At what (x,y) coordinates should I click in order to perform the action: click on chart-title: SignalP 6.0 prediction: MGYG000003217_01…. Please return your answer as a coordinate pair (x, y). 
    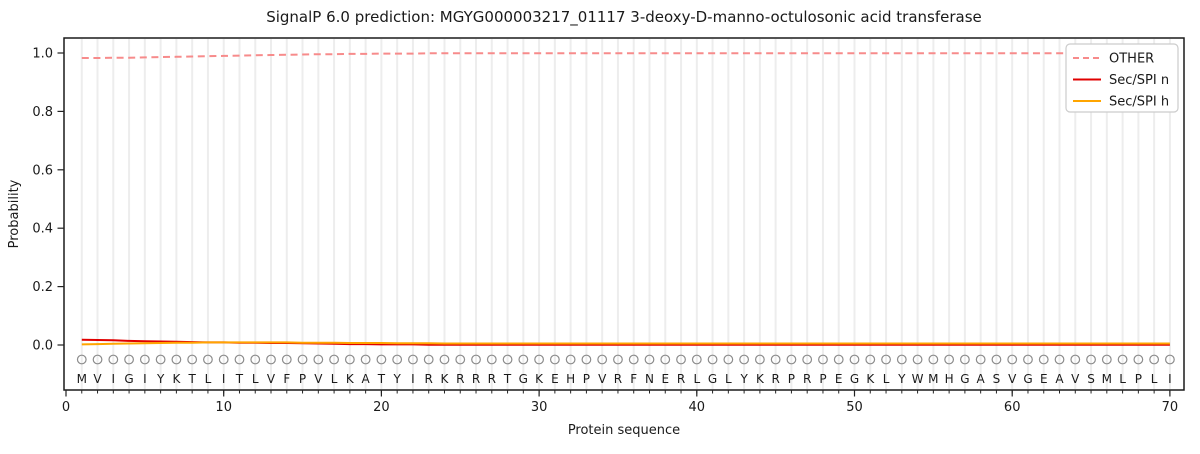
    Looking at the image, I should click on (624, 17).